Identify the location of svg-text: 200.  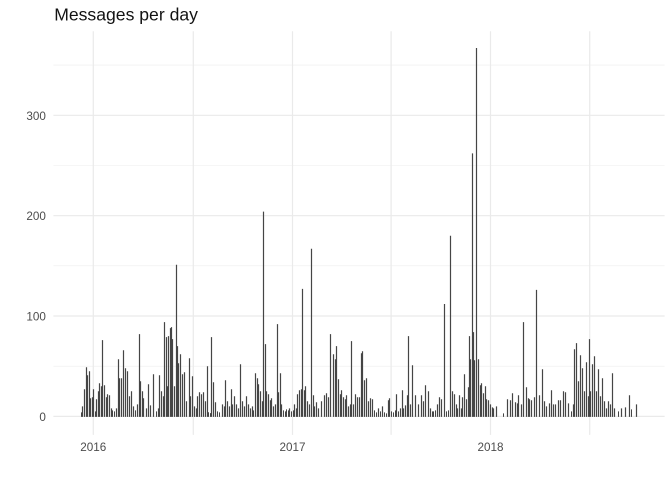
(36, 216).